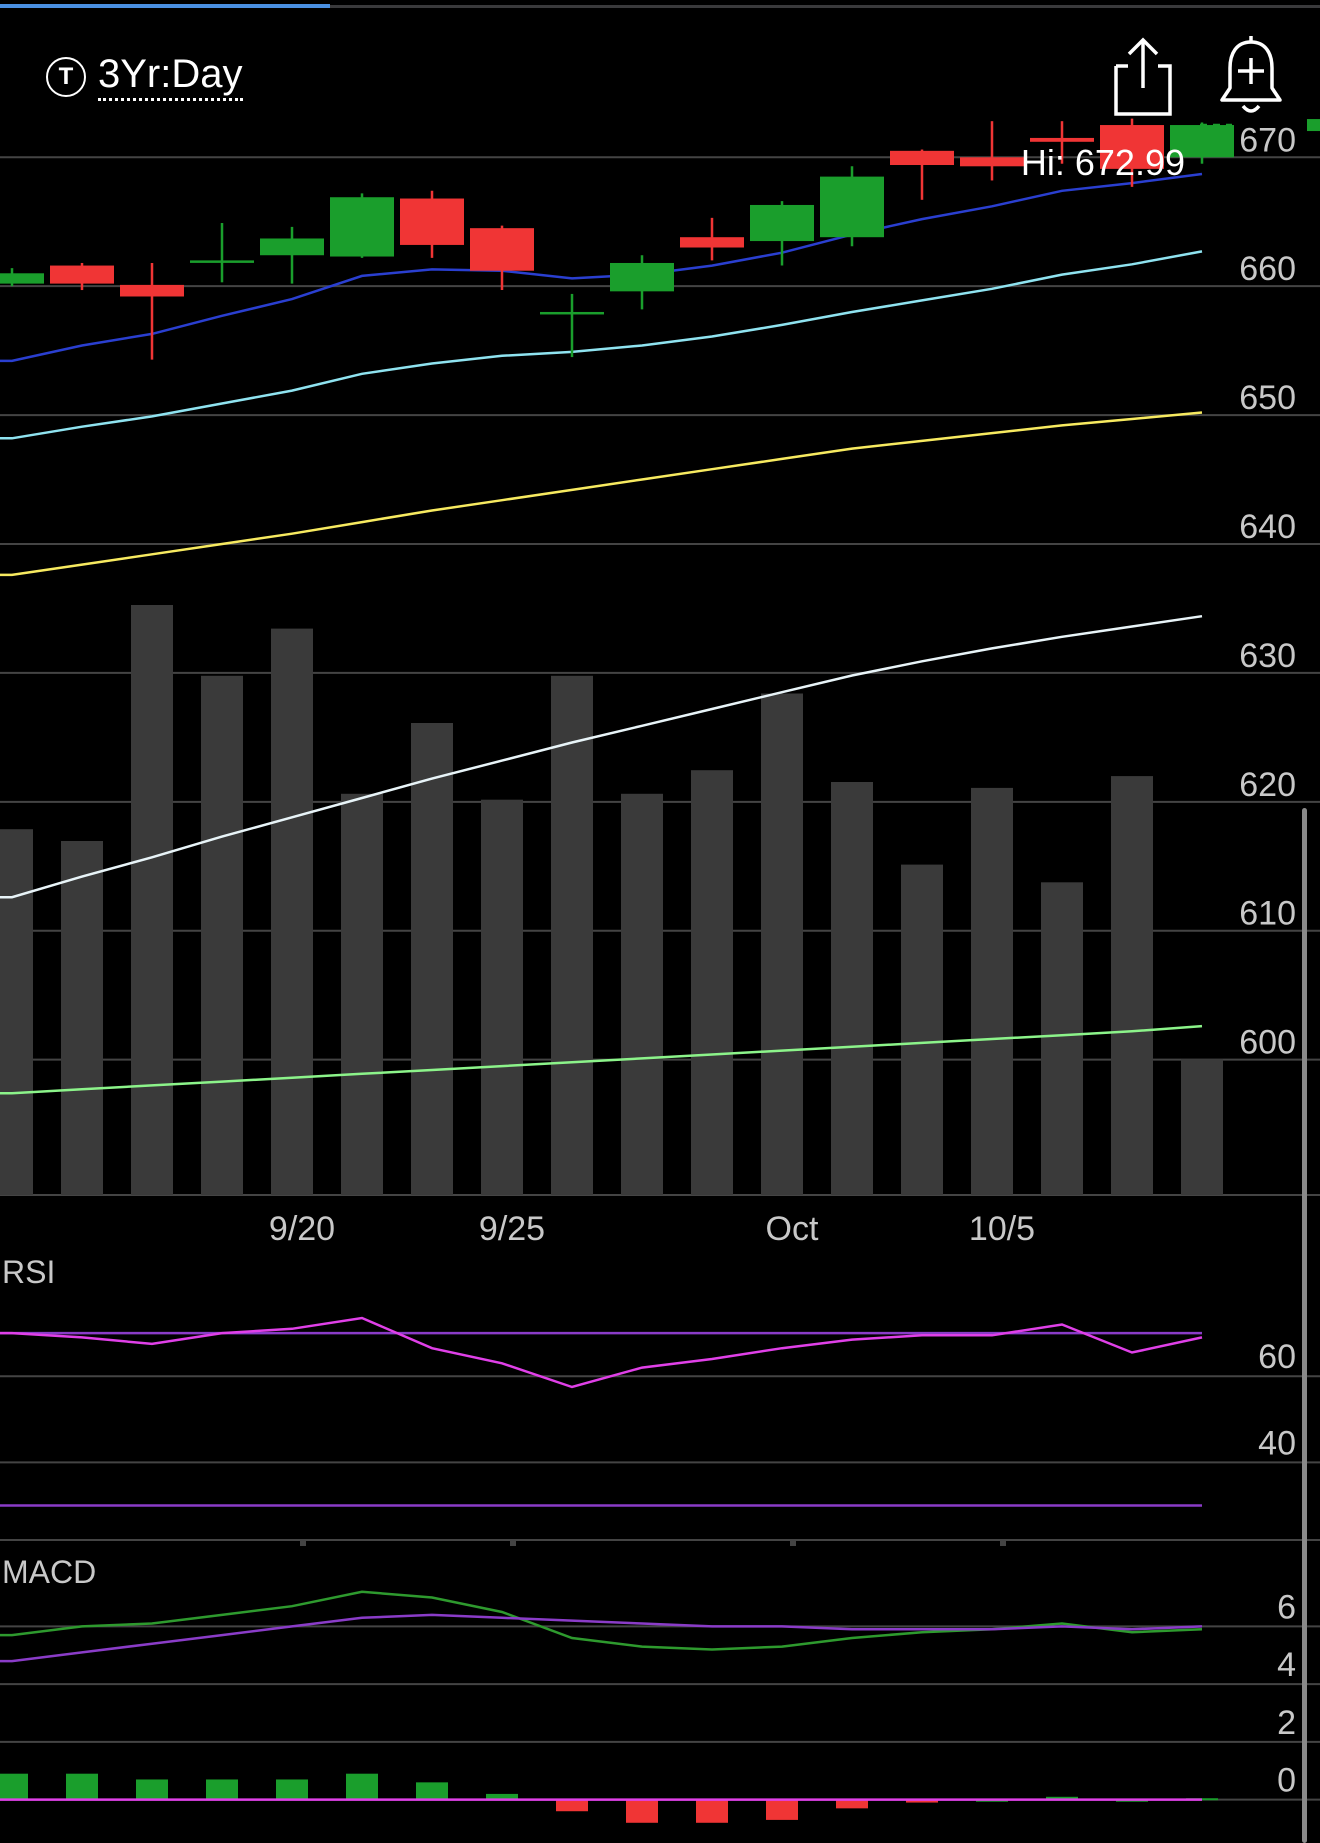 The image size is (1320, 1843). What do you see at coordinates (1286, 1665) in the screenshot?
I see `macd-axis-label: 4` at bounding box center [1286, 1665].